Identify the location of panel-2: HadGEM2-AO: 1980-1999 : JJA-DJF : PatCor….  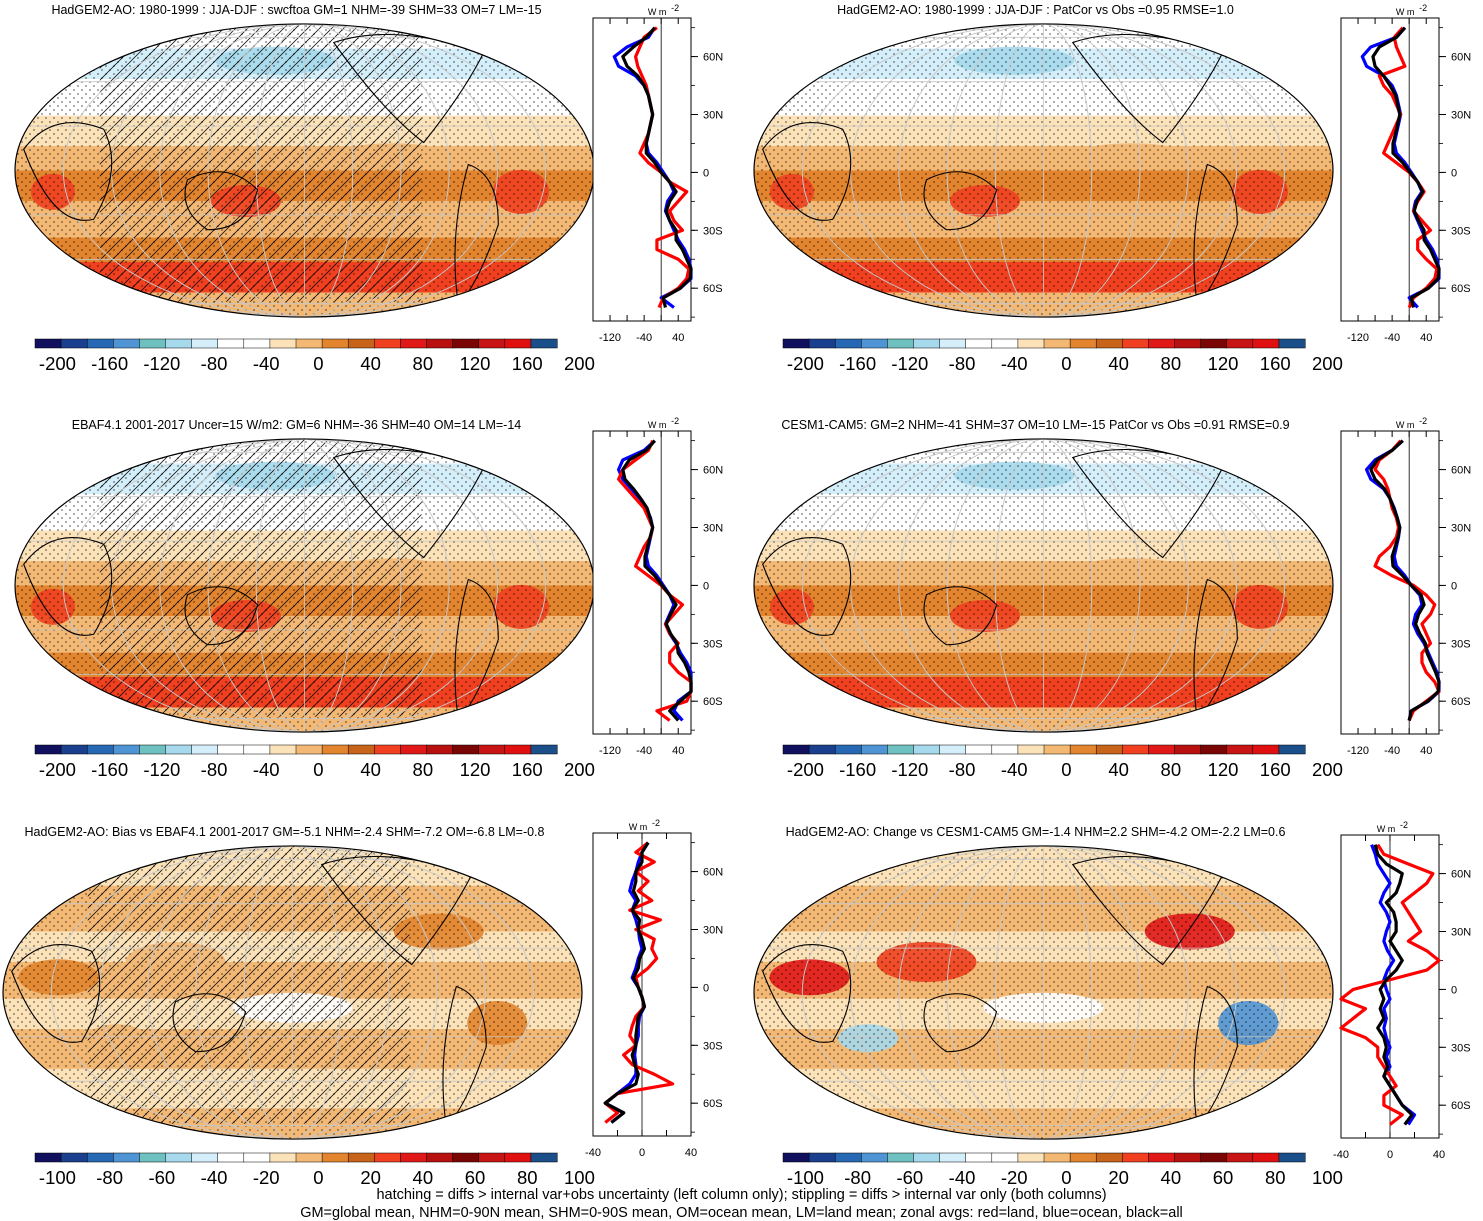
(1112, 188).